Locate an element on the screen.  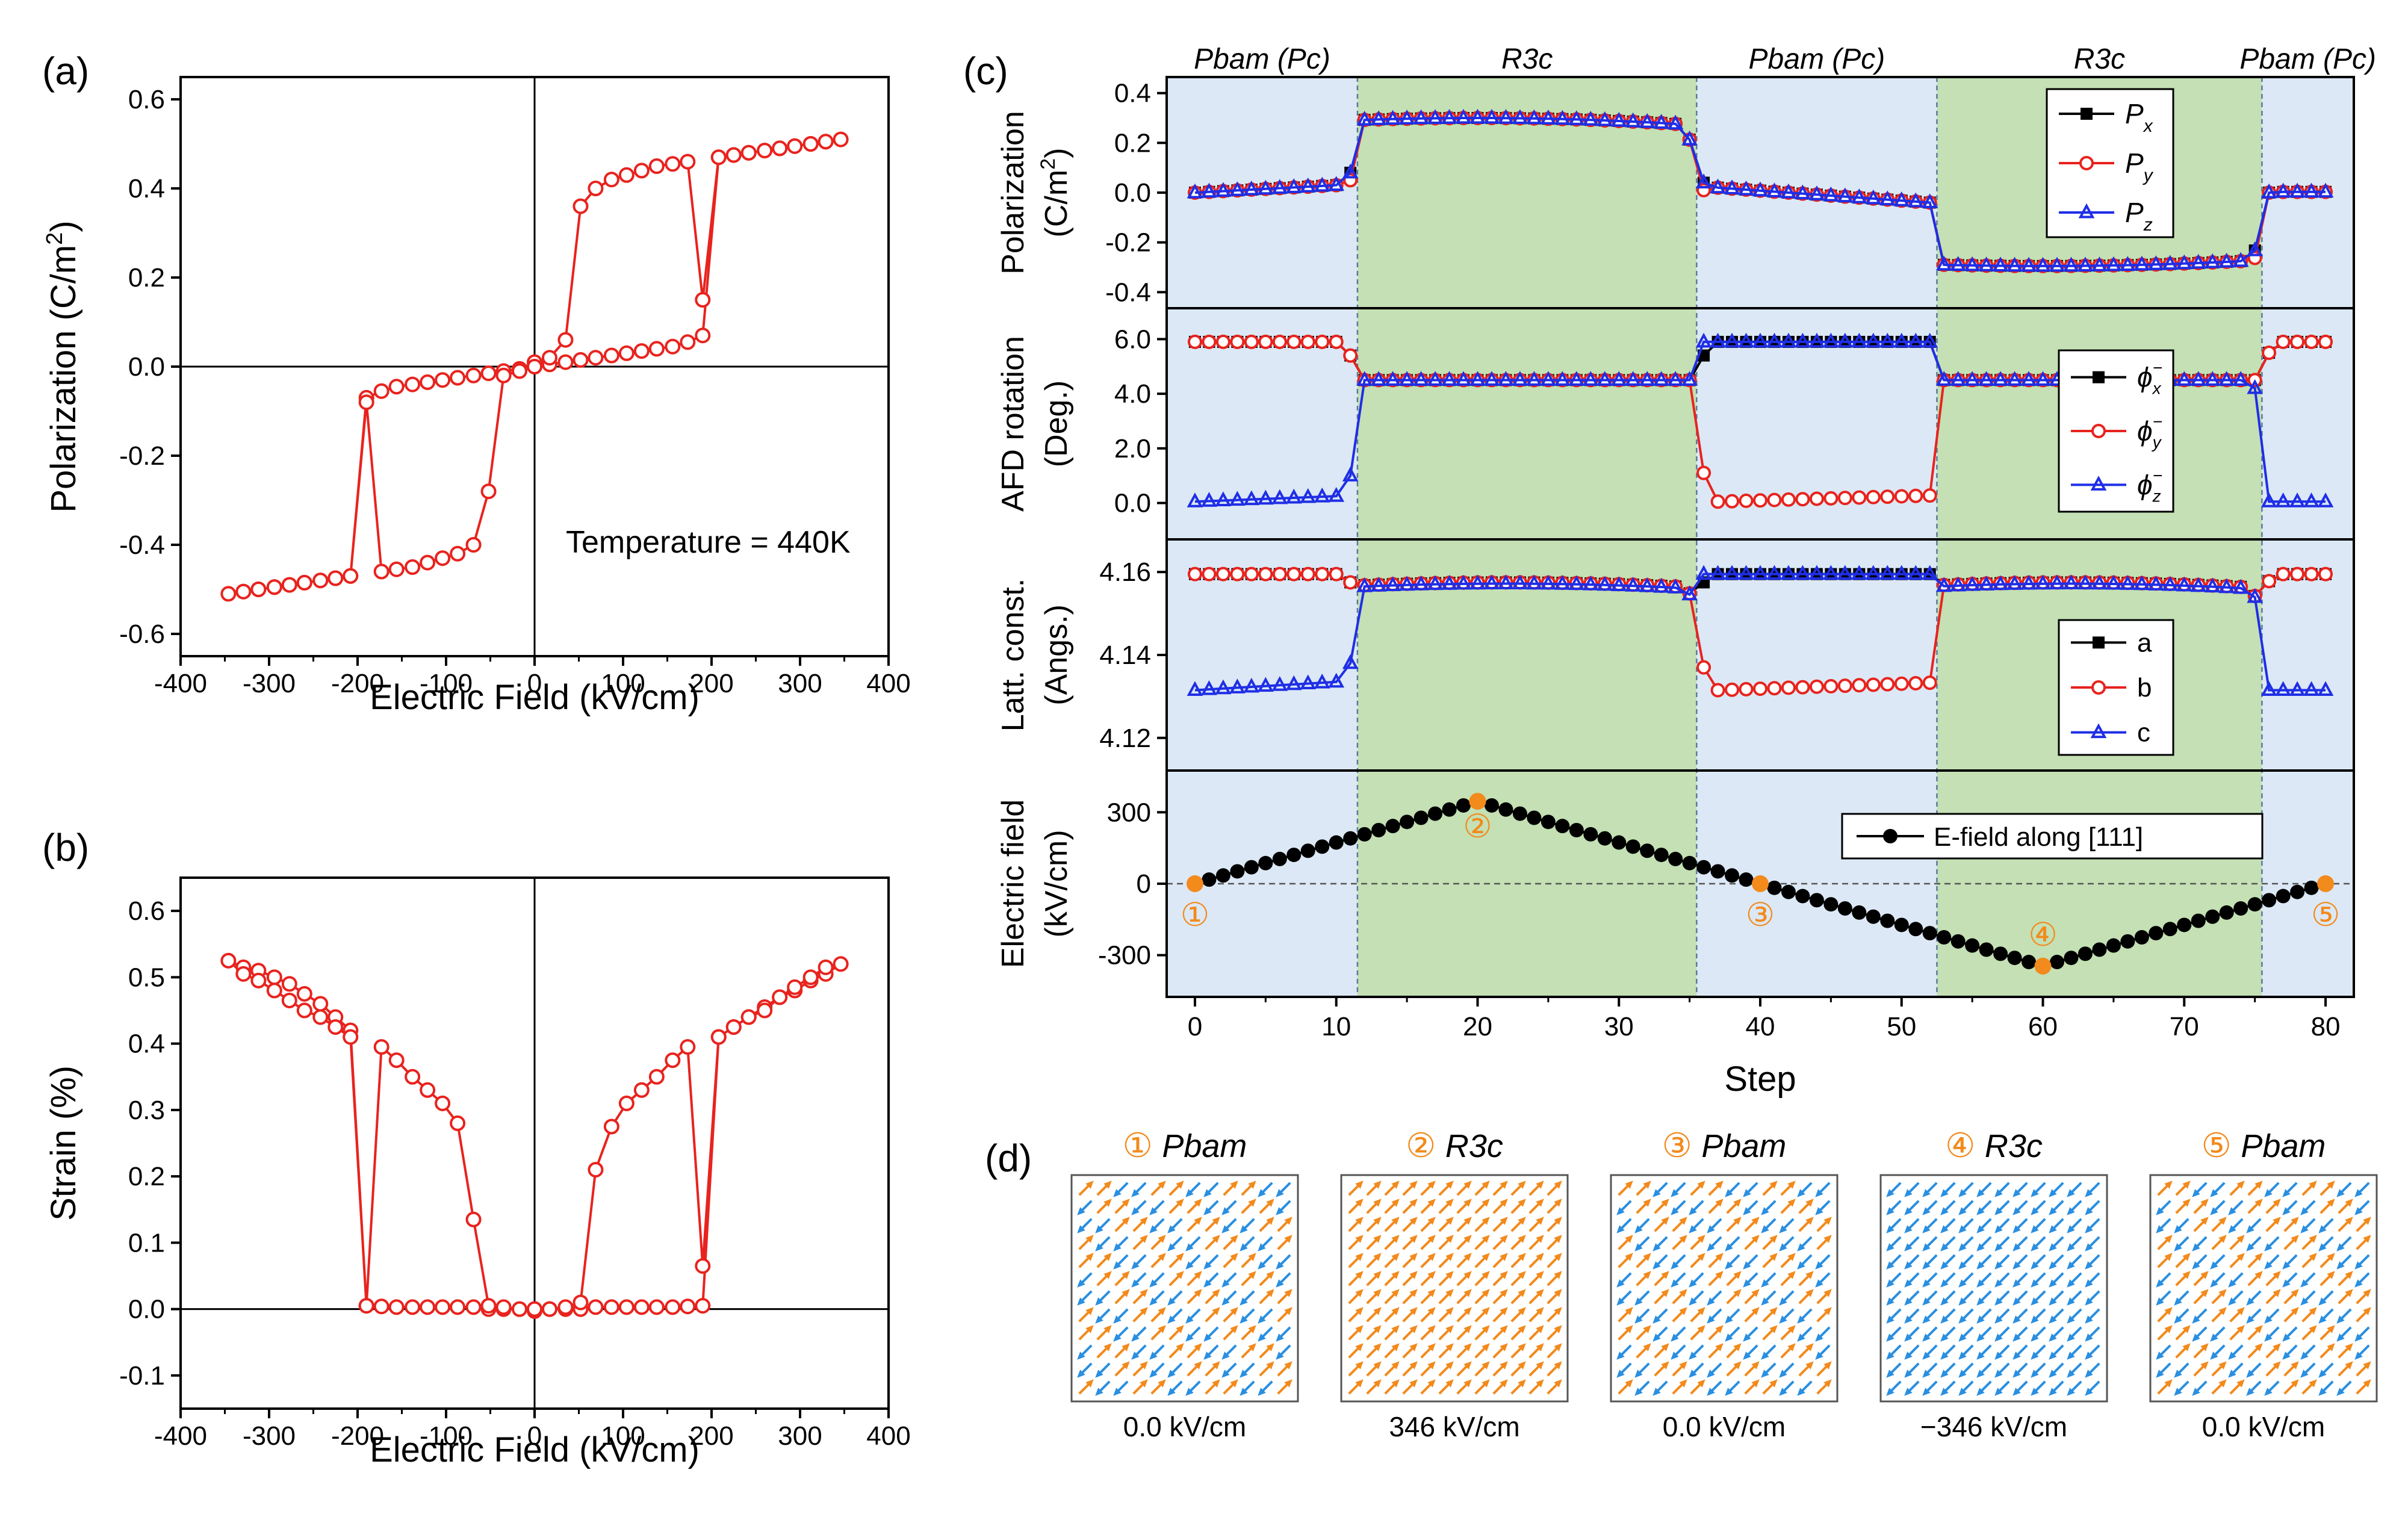
panel-b-xtick-label: -300 is located at coordinates (269, 1436).